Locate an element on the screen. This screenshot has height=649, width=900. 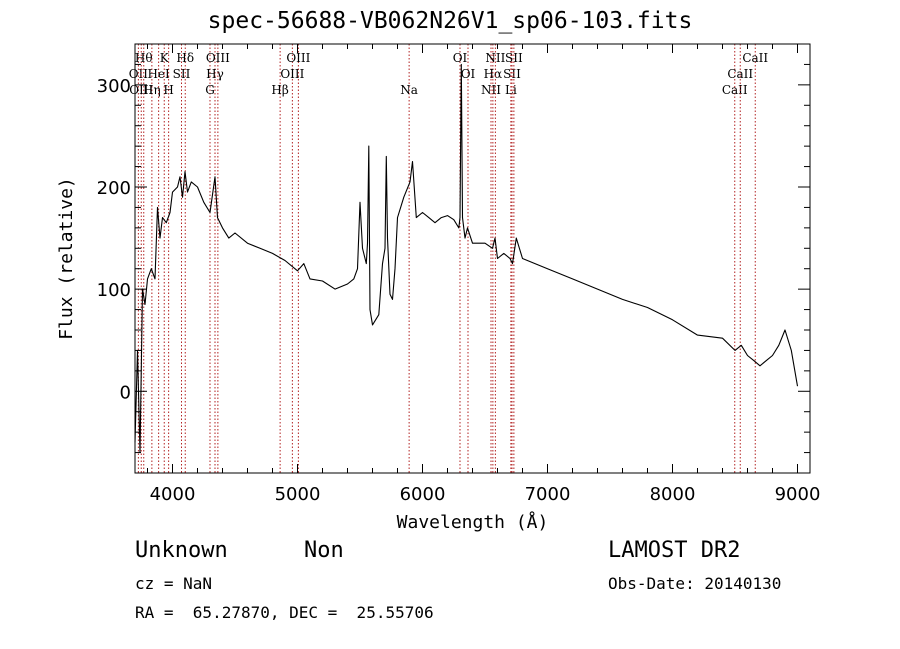
survey-name: LAMOST DR2 is located at coordinates (674, 550).